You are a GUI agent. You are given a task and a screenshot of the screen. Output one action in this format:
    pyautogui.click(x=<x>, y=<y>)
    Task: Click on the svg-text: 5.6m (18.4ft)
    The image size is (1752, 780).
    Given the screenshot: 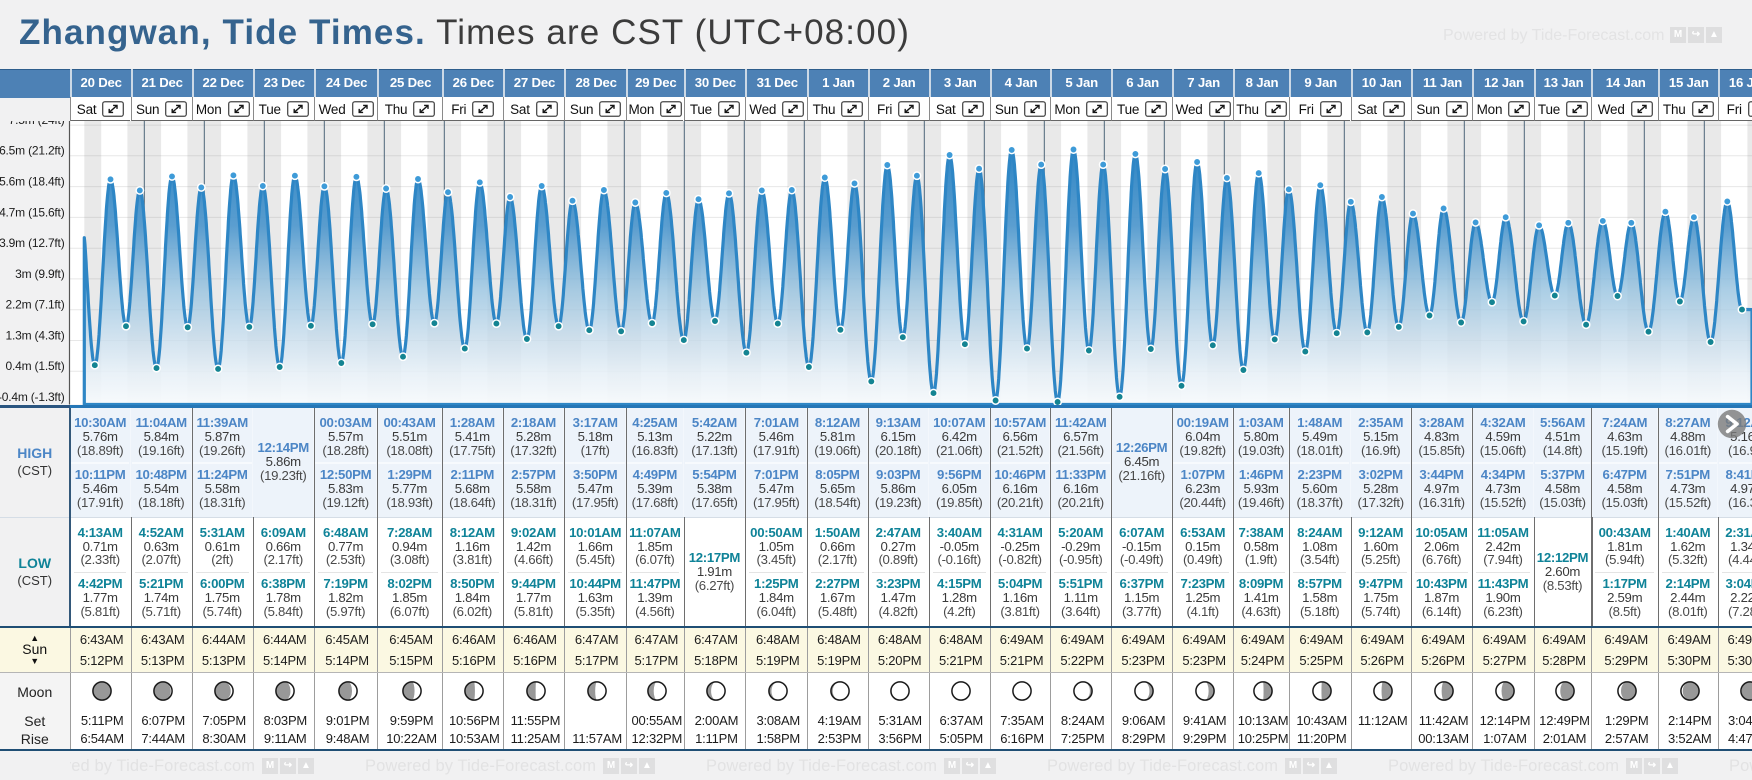 What is the action you would take?
    pyautogui.click(x=32, y=182)
    